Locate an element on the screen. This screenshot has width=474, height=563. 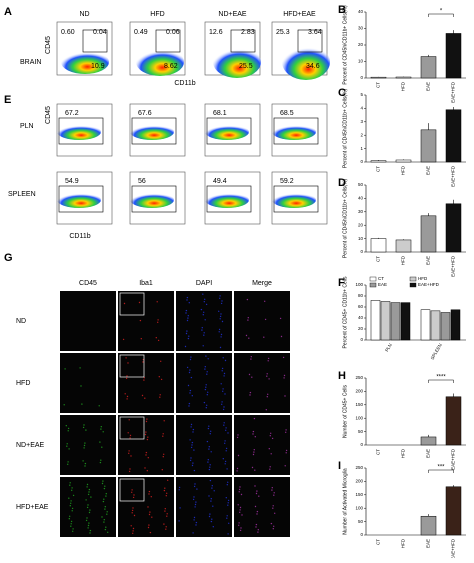
gate is located at coordinates (229, 131).